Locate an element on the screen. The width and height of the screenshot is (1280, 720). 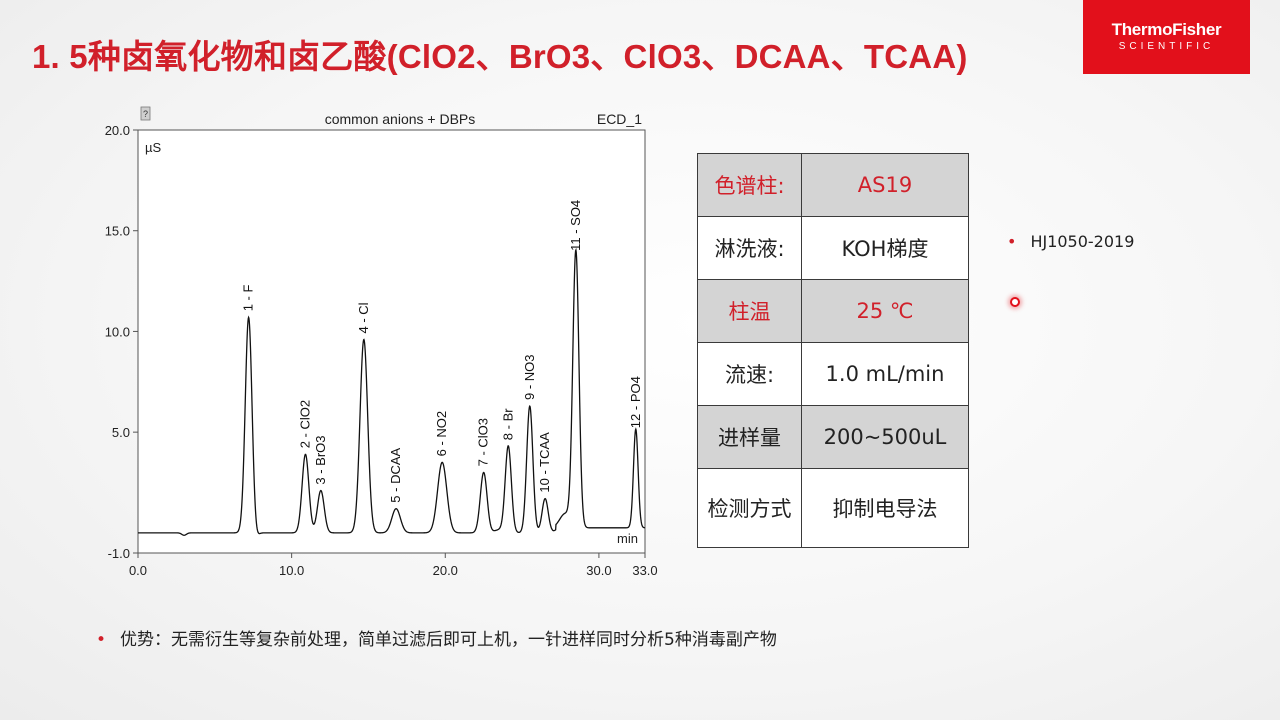
peak-label: 7 - ClO3 is located at coordinates (483, 442).